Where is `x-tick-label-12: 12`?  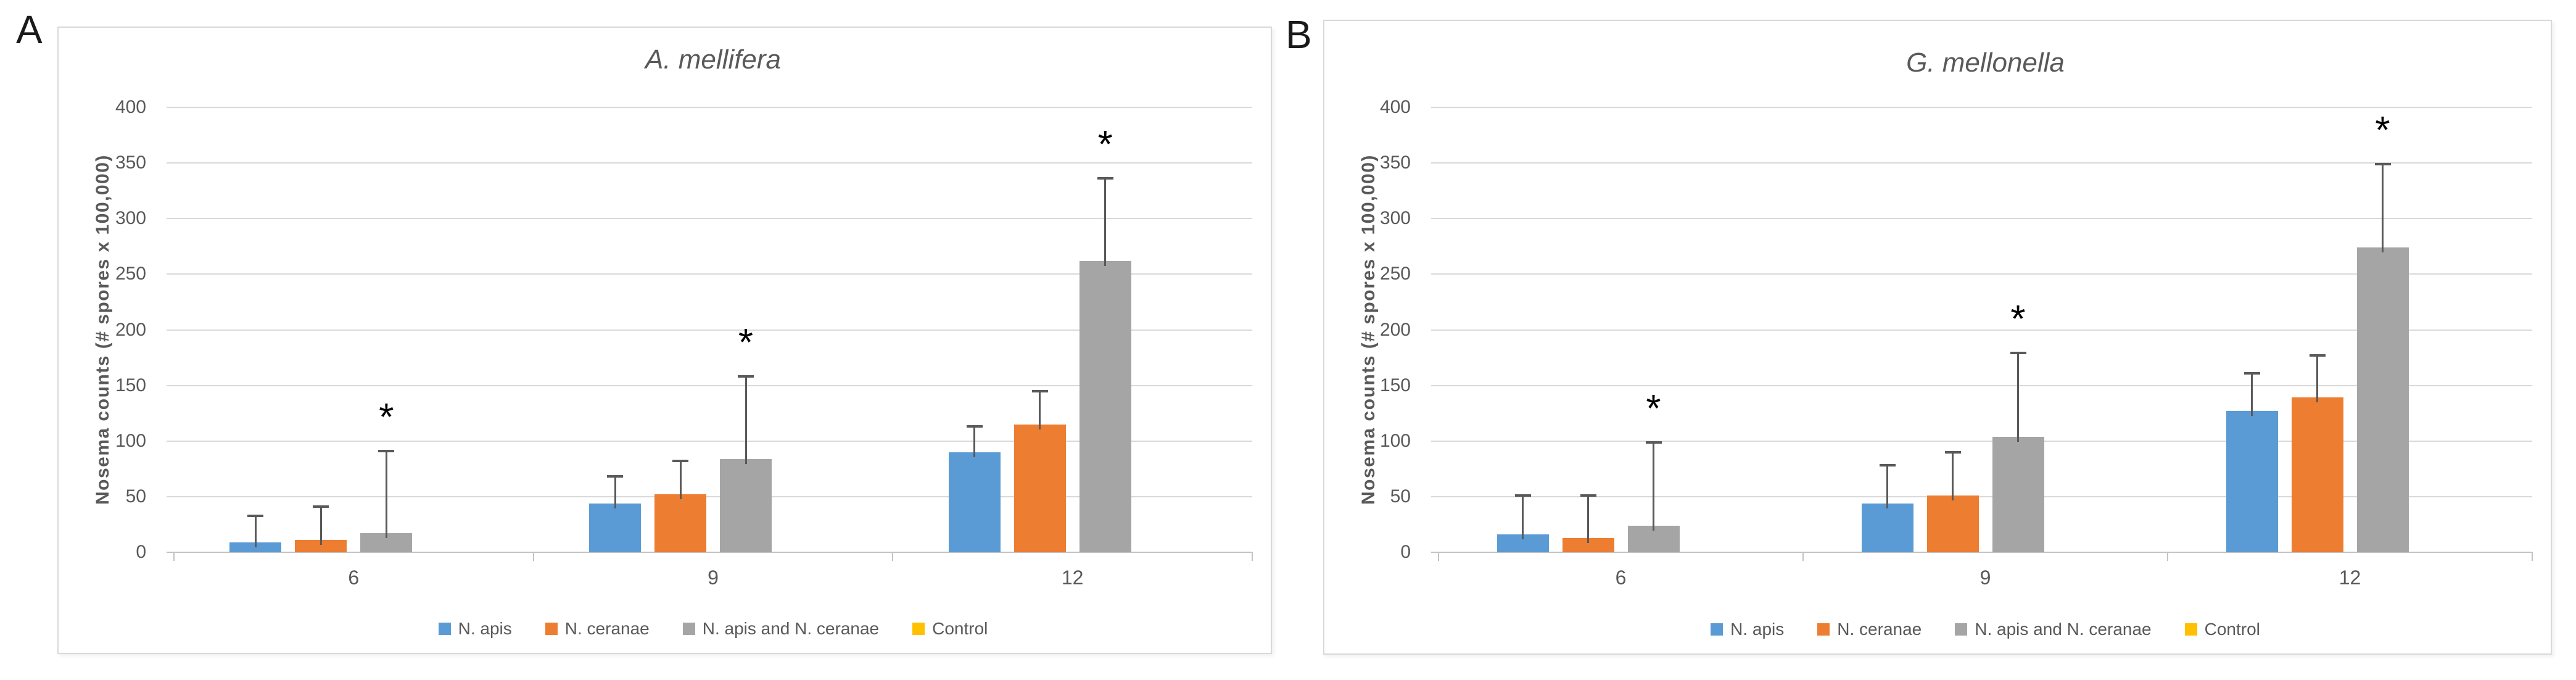 x-tick-label-12: 12 is located at coordinates (2350, 577).